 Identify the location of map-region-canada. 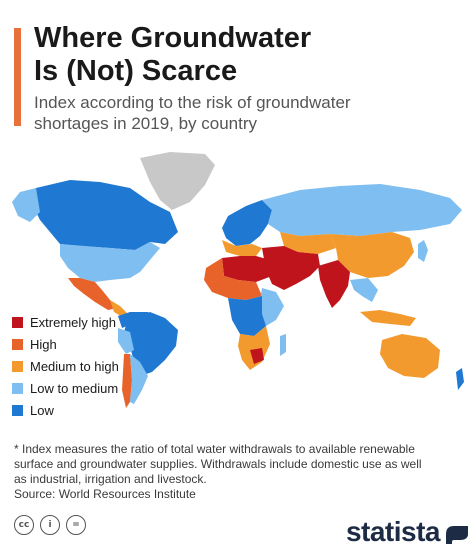
(105, 215).